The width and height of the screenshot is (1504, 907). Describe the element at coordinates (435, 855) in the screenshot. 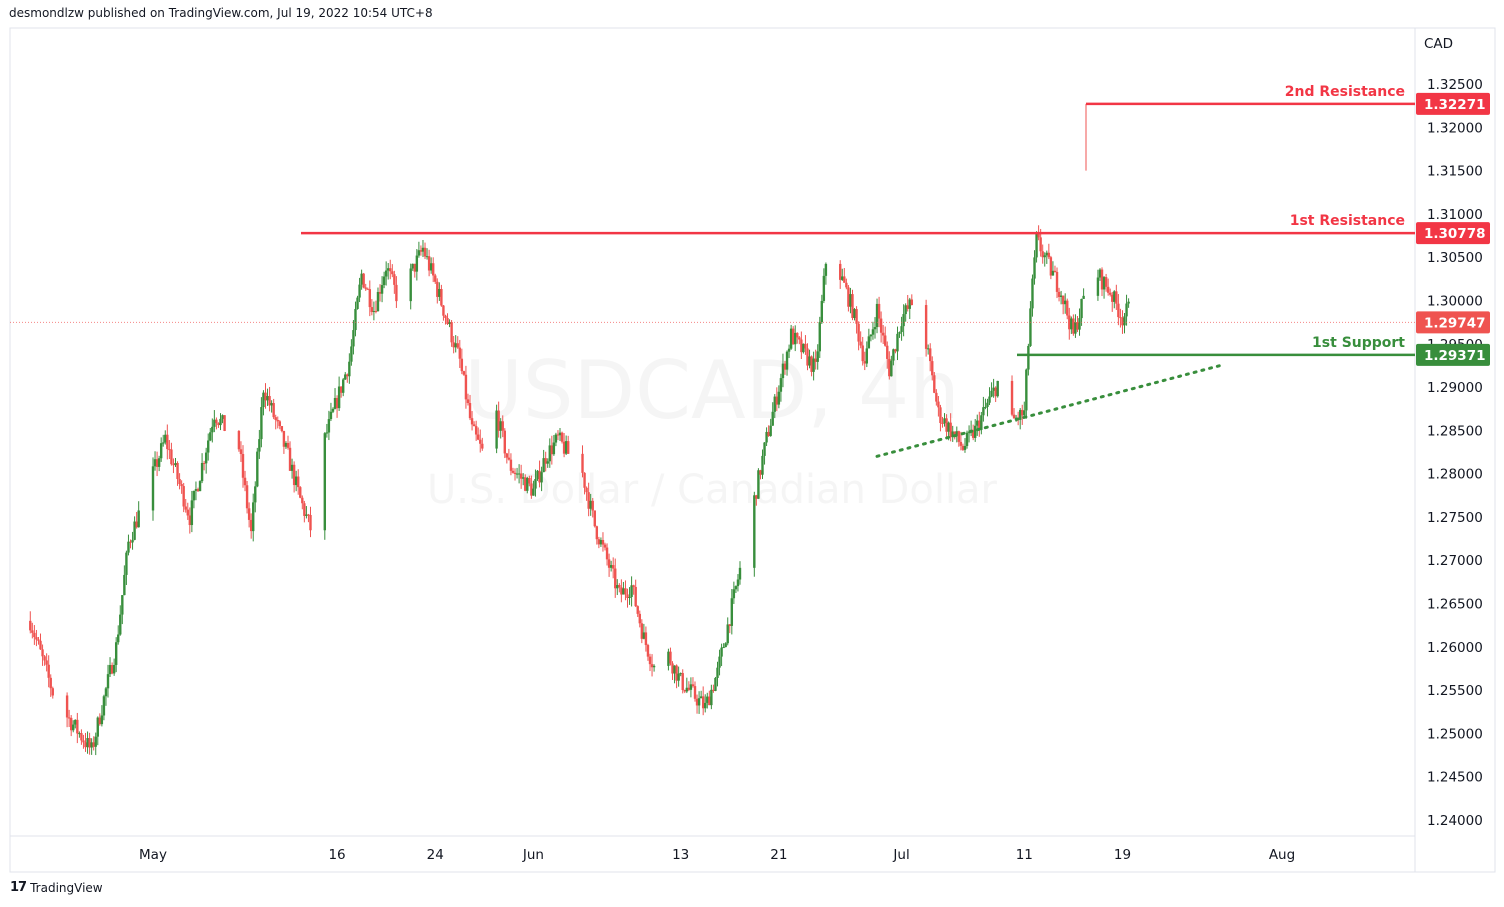

I see `x-tick-label: 24` at that location.